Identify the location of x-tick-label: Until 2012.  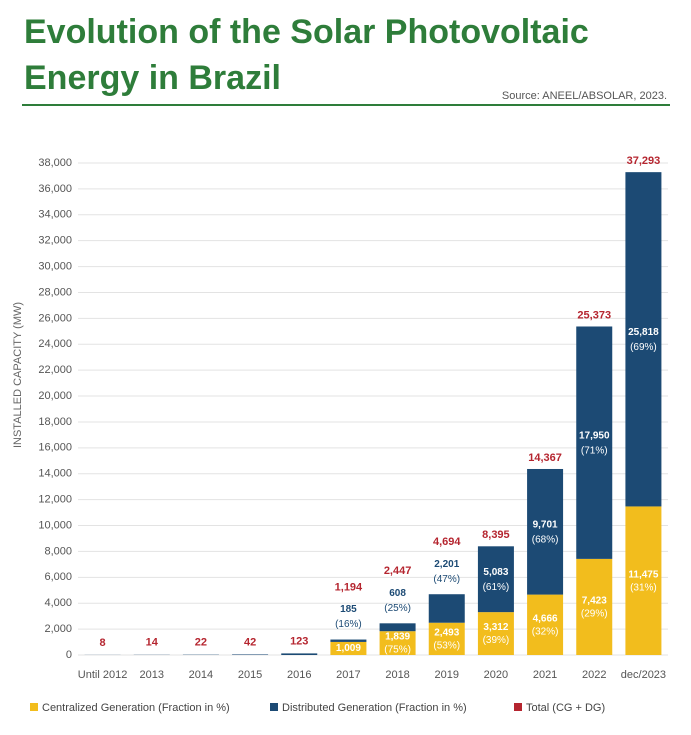
(103, 675).